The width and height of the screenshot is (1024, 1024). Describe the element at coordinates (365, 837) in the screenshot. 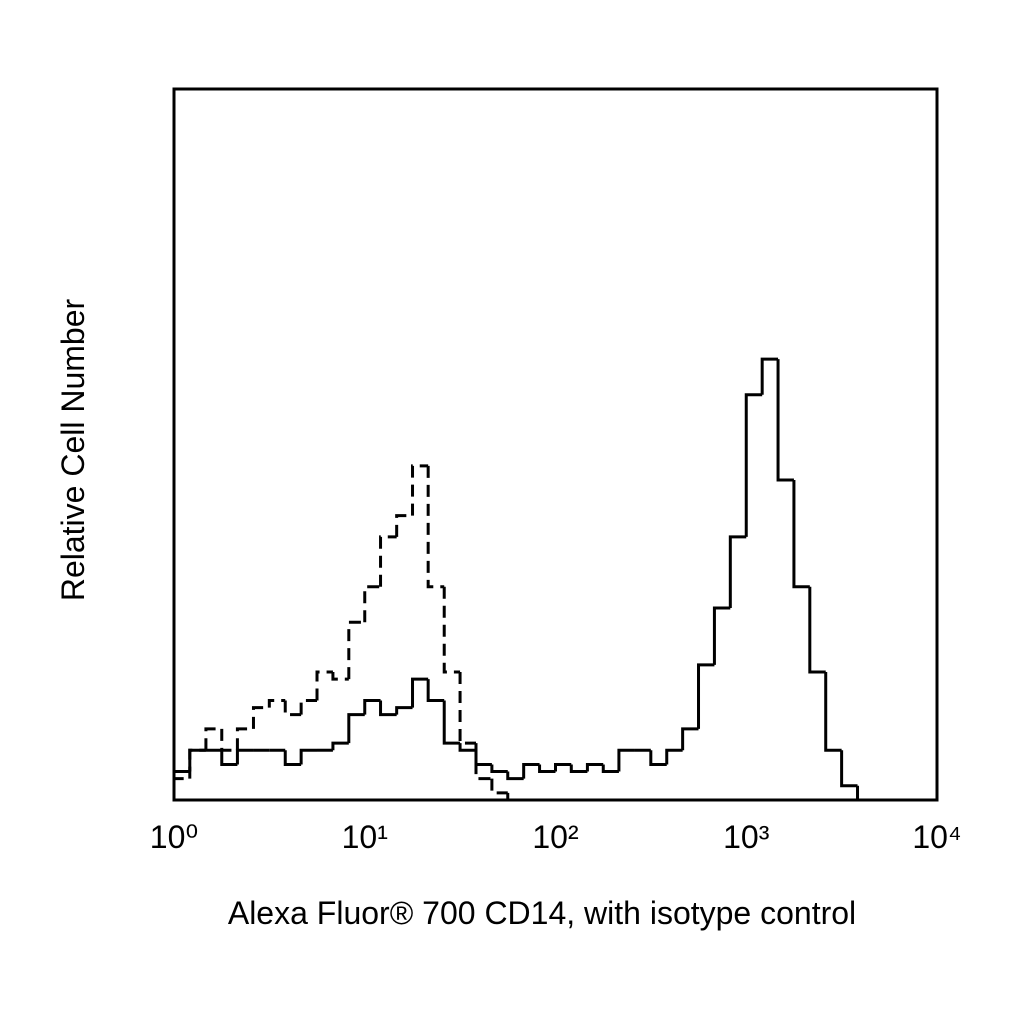

I see `x-tick-label: 10¹` at that location.